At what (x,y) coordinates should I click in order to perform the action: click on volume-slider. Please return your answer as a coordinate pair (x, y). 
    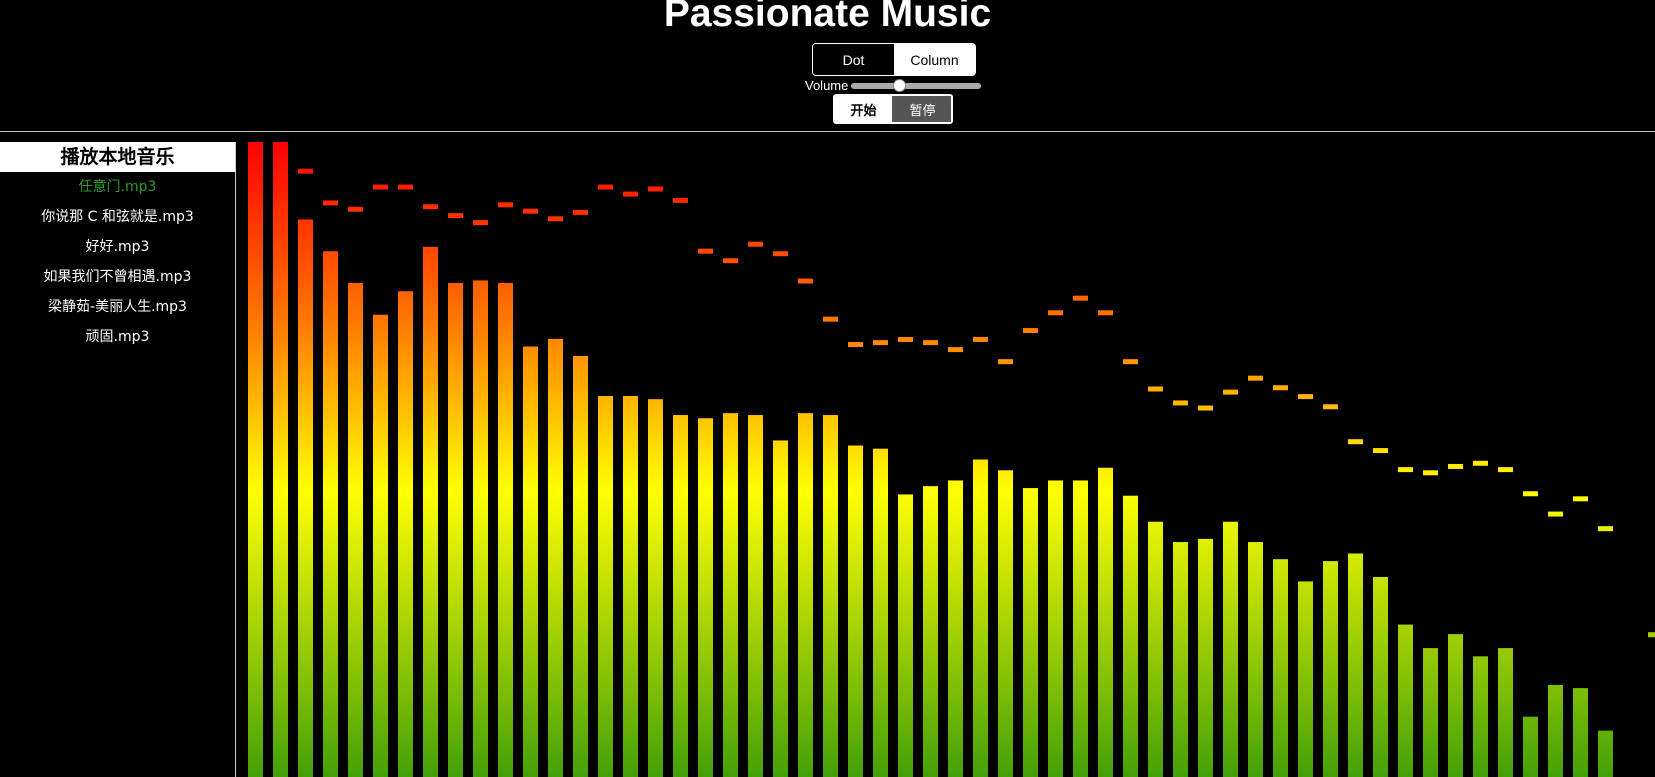
    Looking at the image, I should click on (916, 85).